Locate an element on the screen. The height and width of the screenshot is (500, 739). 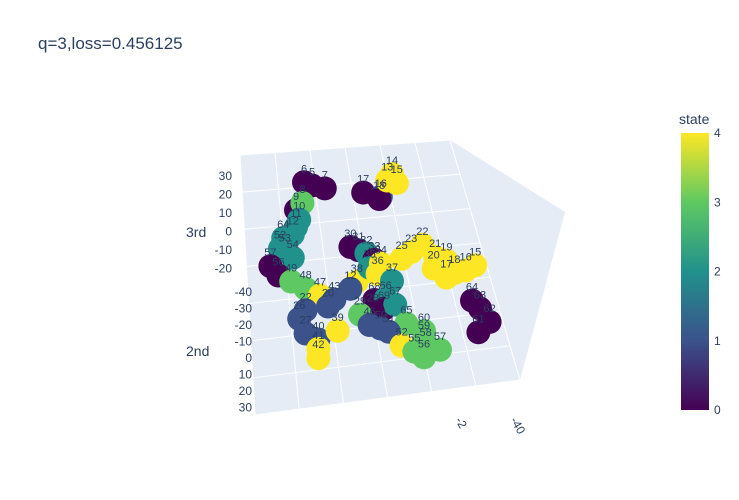
point-label: 20 is located at coordinates (328, 294).